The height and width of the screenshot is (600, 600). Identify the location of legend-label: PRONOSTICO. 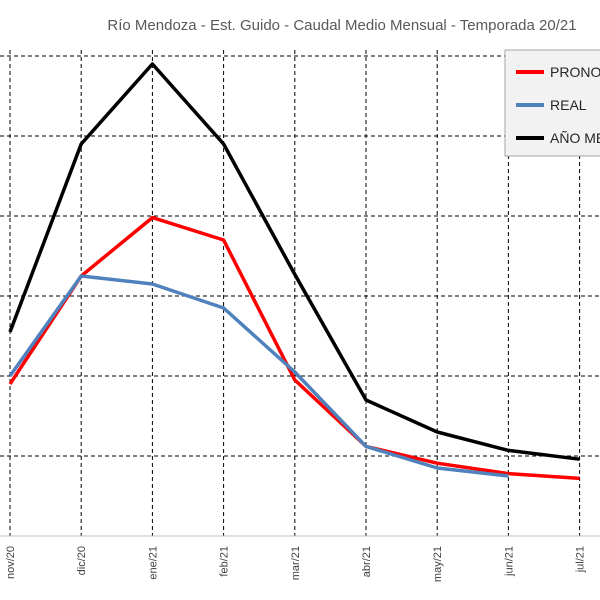
(575, 72).